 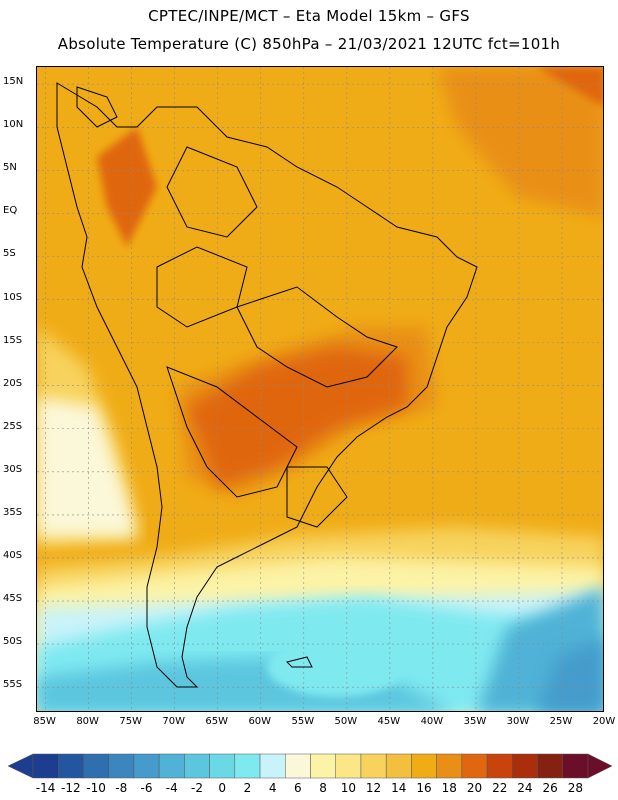 What do you see at coordinates (449, 788) in the screenshot?
I see `colorbar-tick-label: 18` at bounding box center [449, 788].